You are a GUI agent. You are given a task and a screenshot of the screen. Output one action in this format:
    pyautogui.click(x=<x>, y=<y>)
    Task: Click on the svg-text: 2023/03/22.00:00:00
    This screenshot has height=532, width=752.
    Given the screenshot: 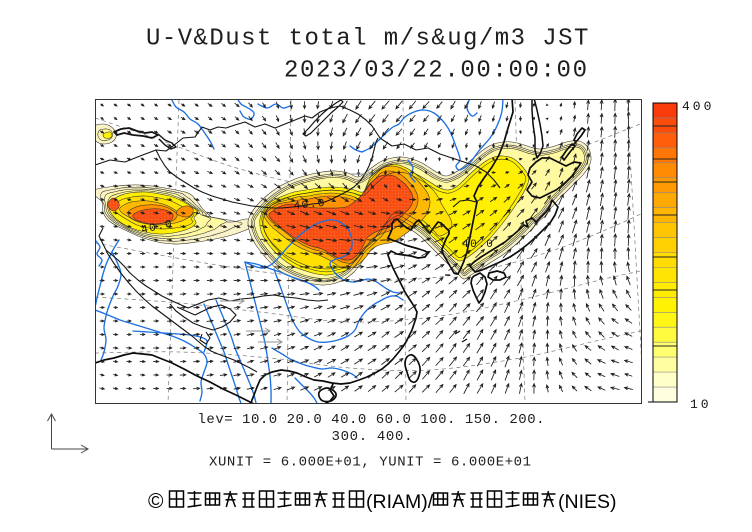 What is the action you would take?
    pyautogui.click(x=436, y=71)
    